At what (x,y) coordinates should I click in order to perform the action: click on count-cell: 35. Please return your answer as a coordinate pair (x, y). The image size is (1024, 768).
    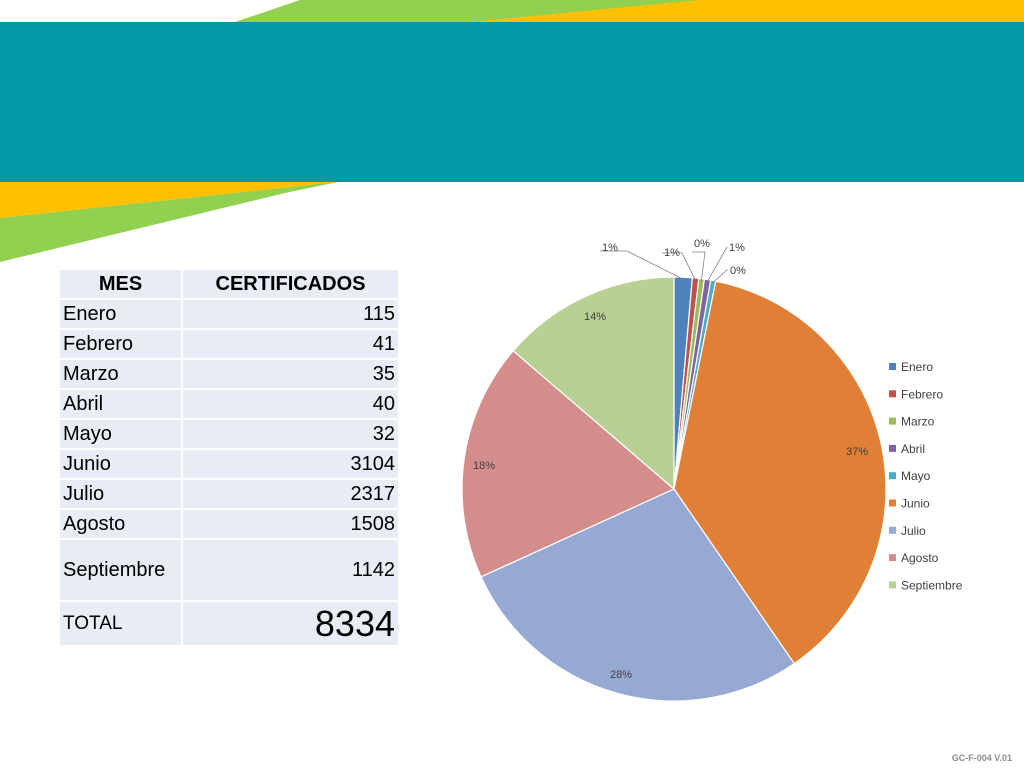
    Looking at the image, I should click on (290, 374).